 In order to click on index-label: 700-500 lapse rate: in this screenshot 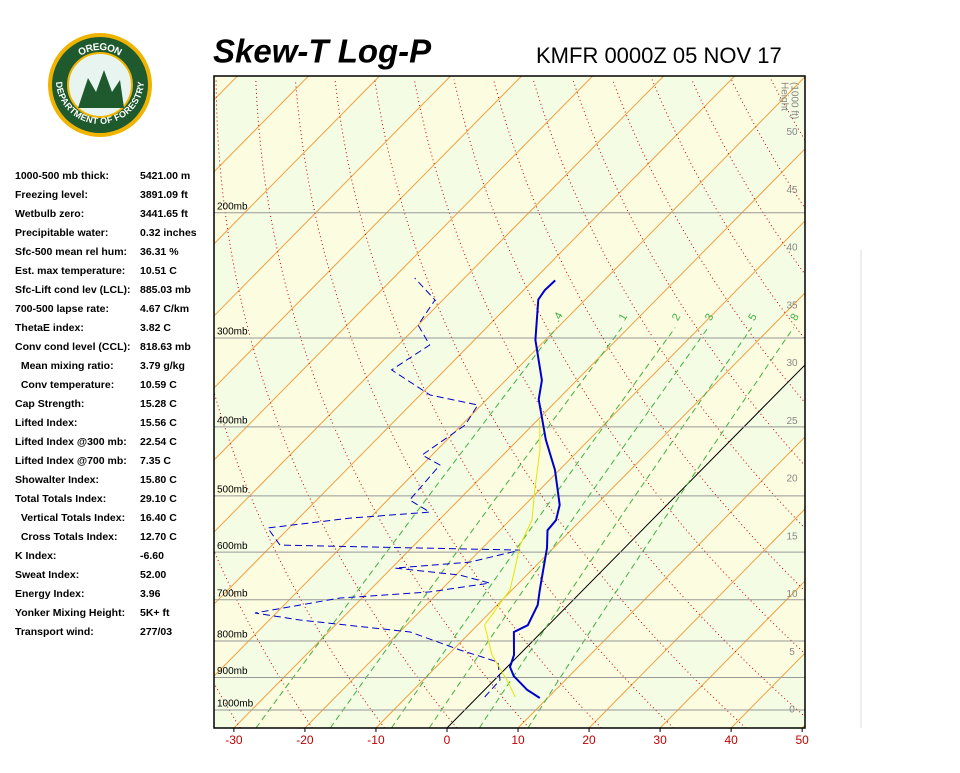, I will do `click(62, 309)`.